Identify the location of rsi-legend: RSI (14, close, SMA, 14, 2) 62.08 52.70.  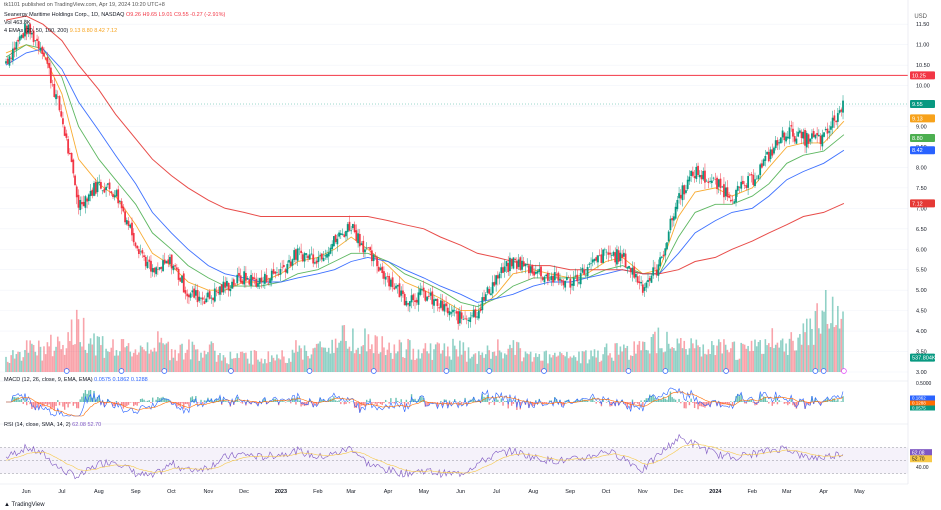
(52, 425).